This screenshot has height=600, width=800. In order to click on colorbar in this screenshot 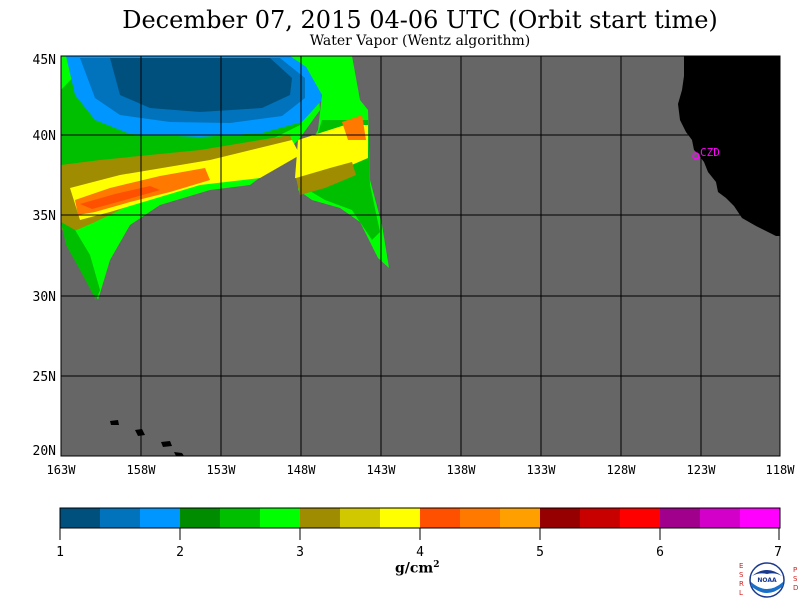, I will do `click(420, 518)`.